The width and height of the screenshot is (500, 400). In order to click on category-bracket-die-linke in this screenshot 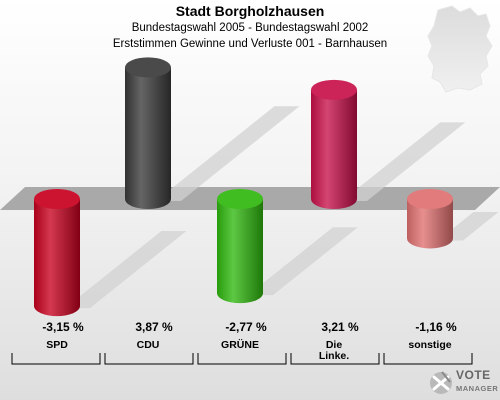, I will do `click(335, 359)`.